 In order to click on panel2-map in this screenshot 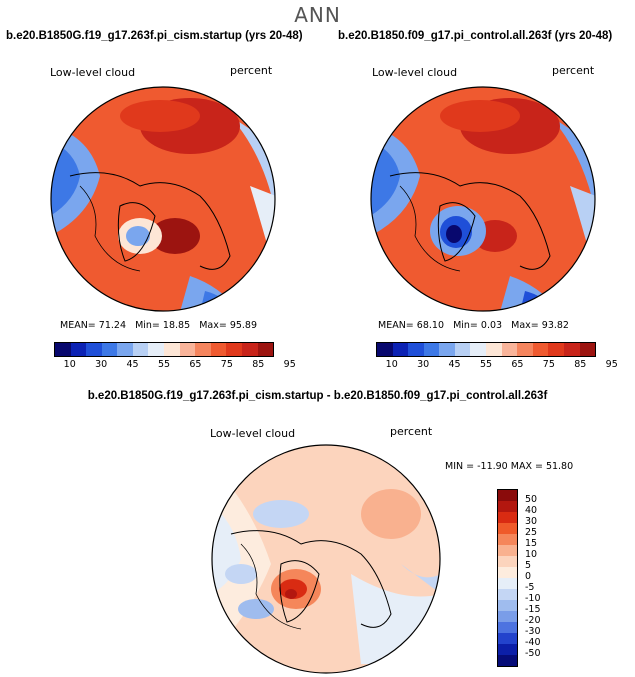, I will do `click(483, 199)`.